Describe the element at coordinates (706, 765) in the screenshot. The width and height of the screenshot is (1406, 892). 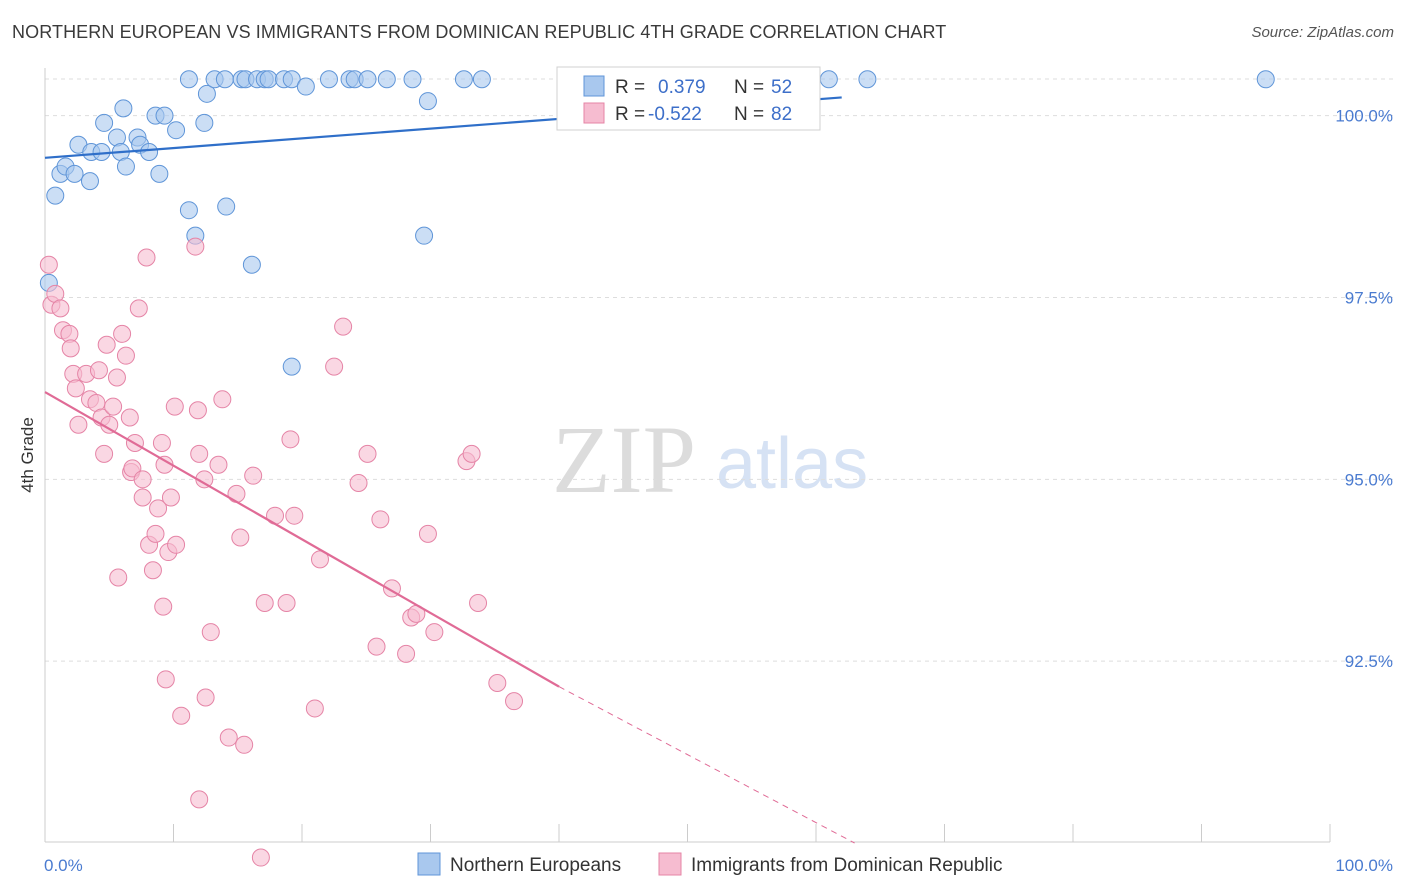
I see `trend-line-dominican-extension` at that location.